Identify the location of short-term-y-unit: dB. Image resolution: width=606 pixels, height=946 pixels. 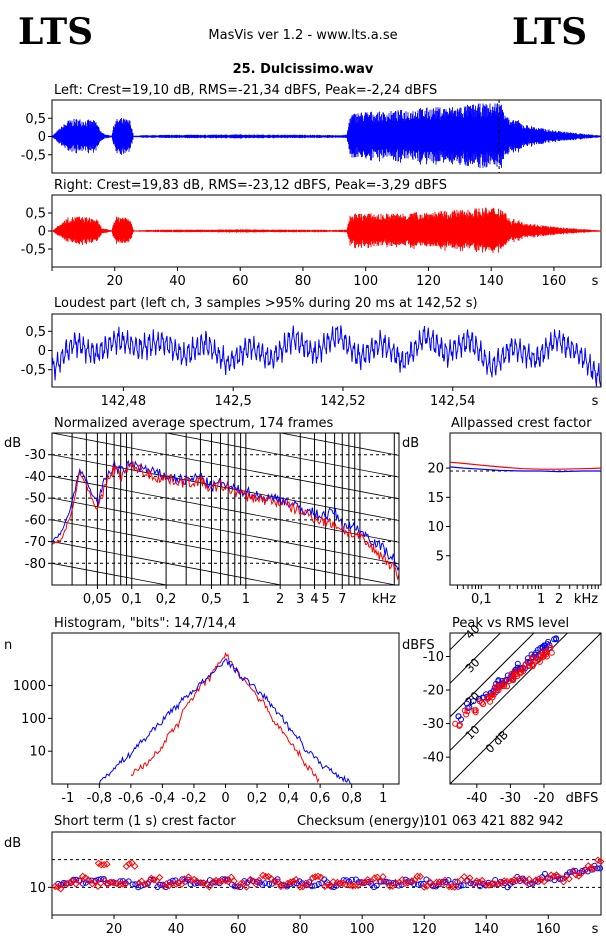
(12, 843).